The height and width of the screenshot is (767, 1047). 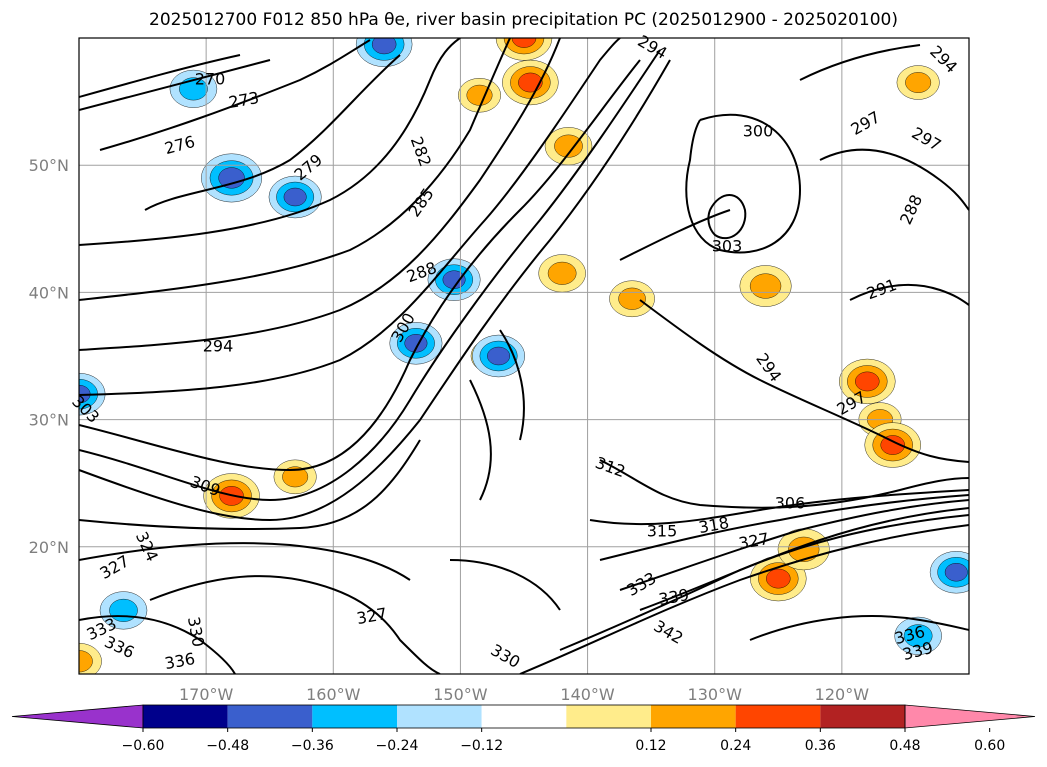 I want to click on colorbar-tick-label: −0.36, so click(x=312, y=746).